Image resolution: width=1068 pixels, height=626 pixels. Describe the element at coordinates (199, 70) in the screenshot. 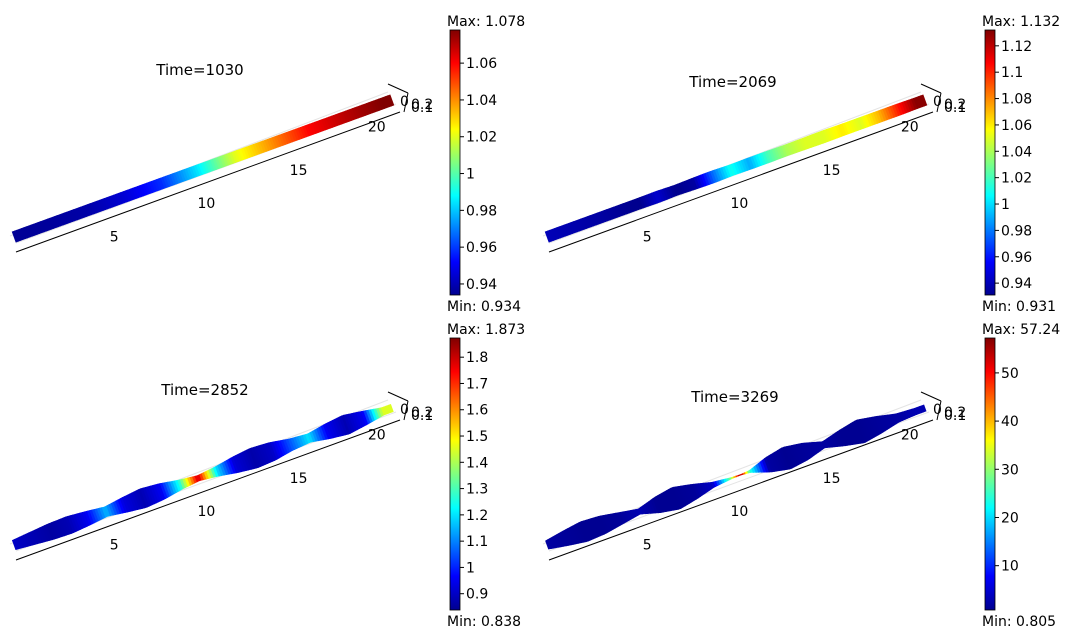

I see `chart-title: Time=1030` at that location.